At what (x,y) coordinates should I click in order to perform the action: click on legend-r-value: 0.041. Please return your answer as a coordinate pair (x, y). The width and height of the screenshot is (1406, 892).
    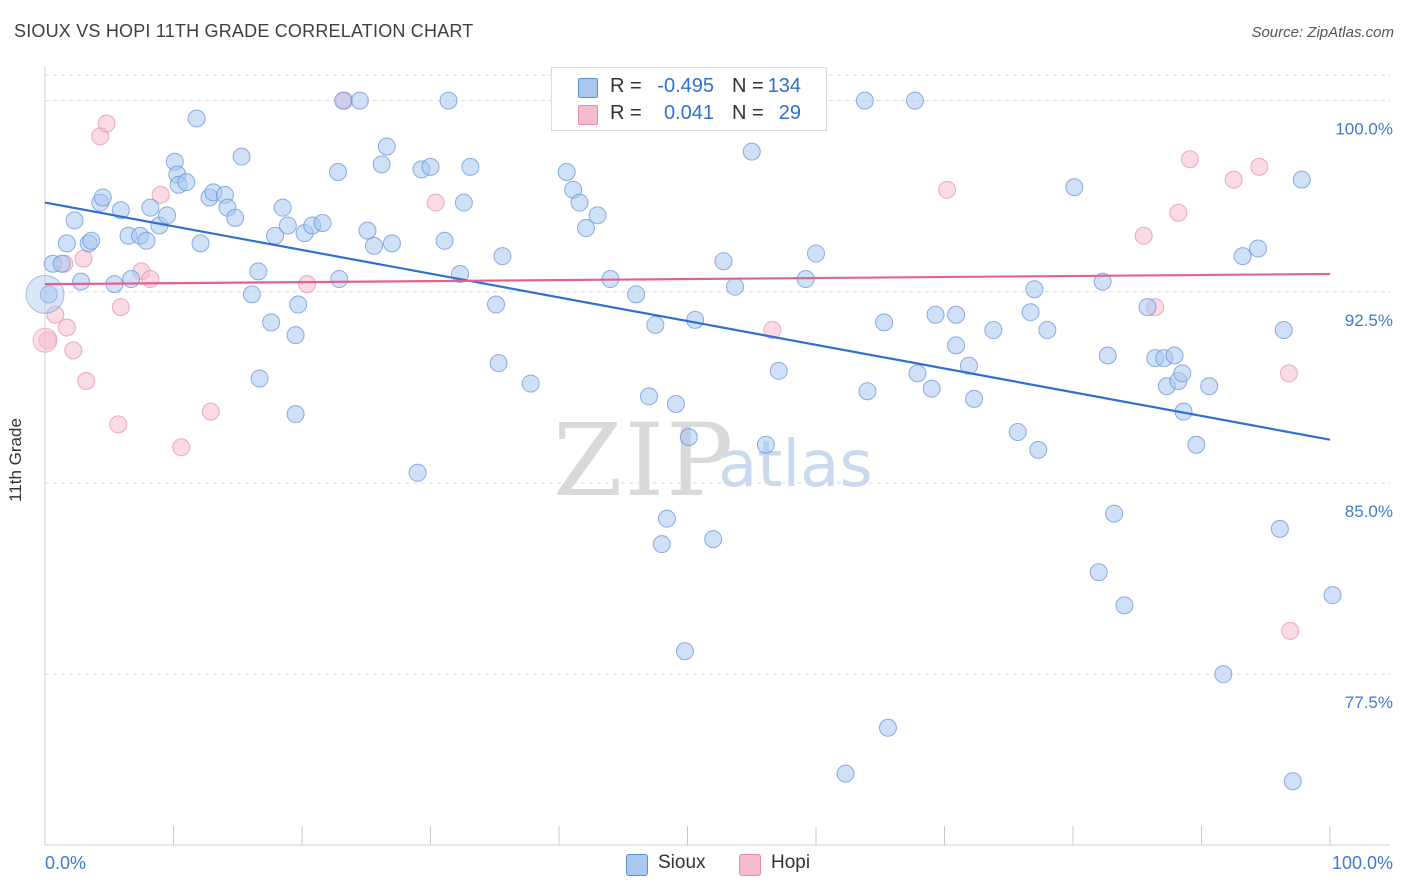
    Looking at the image, I should click on (688, 113).